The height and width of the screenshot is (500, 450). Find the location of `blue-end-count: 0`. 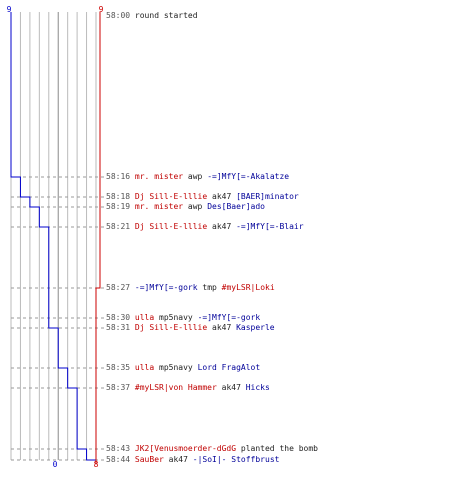

blue-end-count: 0 is located at coordinates (55, 464).